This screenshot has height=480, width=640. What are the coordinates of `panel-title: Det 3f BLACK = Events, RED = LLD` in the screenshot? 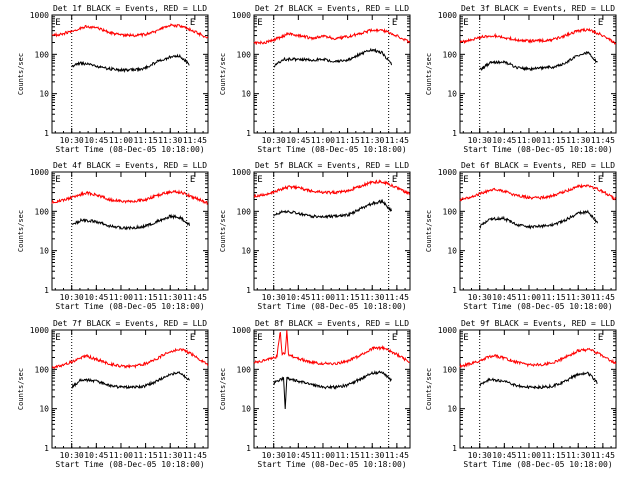 It's located at (538, 8).